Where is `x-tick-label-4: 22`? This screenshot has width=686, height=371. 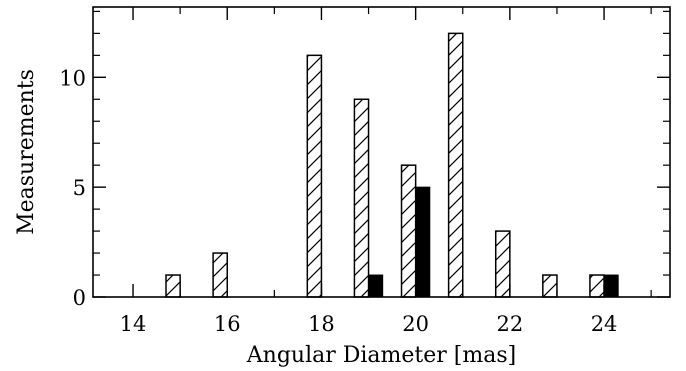
x-tick-label-4: 22 is located at coordinates (509, 324).